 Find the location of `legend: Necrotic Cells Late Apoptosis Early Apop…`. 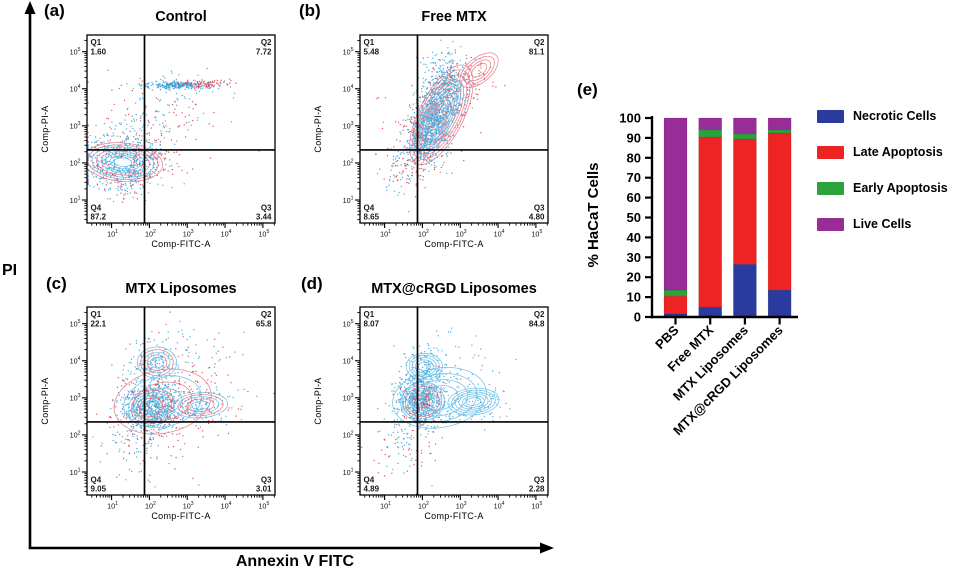

legend: Necrotic Cells Late Apoptosis Early Apop… is located at coordinates (882, 170).